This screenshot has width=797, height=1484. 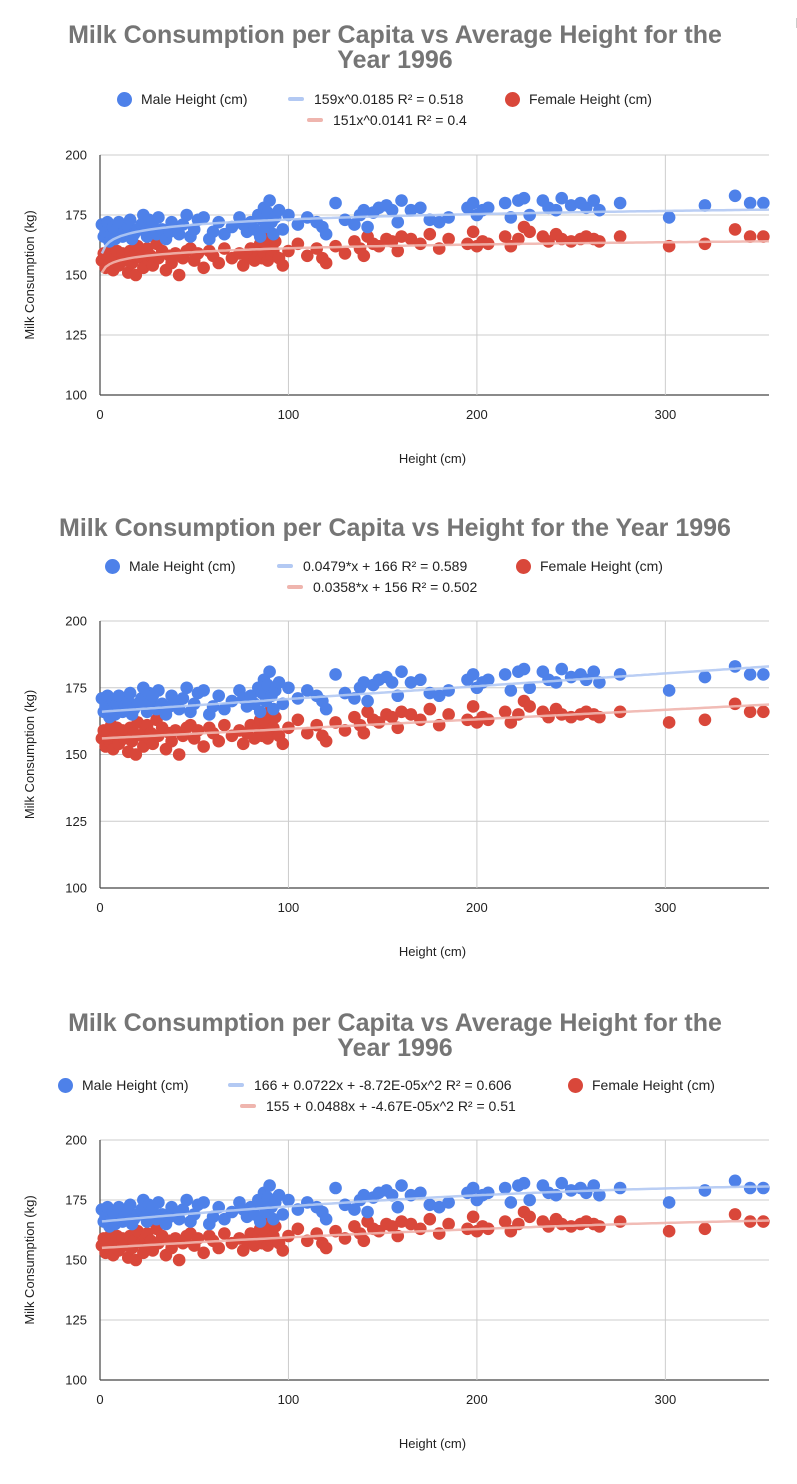 What do you see at coordinates (434, 257) in the screenshot?
I see `female-trendline` at bounding box center [434, 257].